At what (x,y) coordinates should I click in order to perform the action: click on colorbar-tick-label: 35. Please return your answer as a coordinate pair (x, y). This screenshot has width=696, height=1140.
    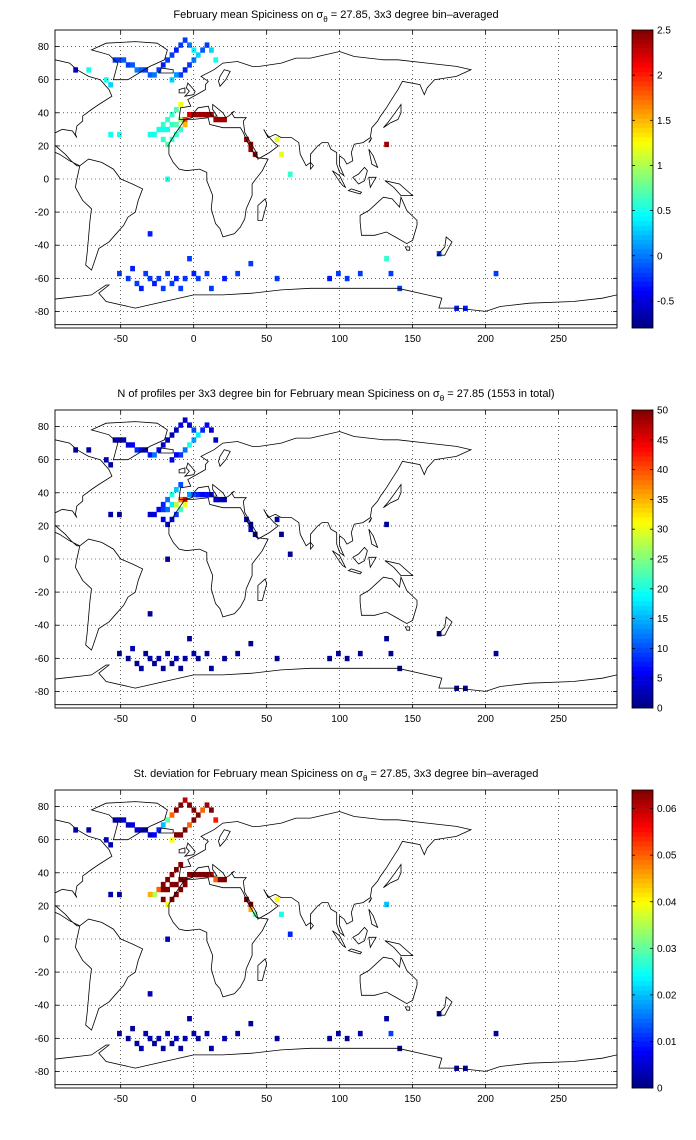
    Looking at the image, I should click on (663, 500).